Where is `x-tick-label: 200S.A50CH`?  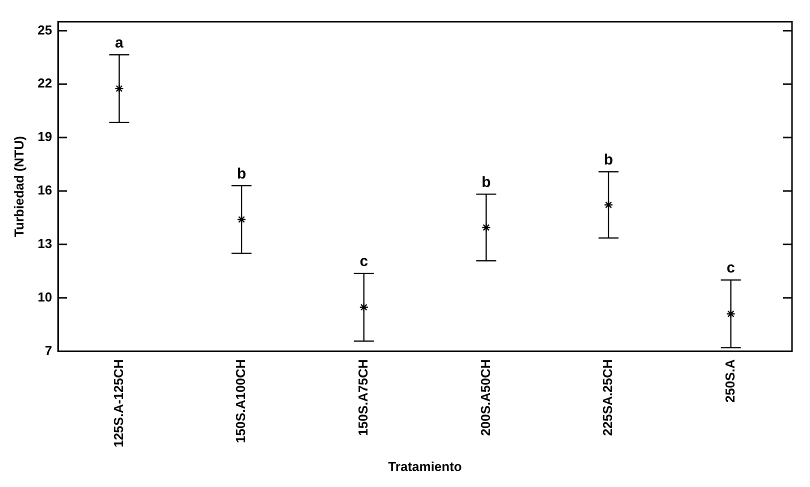 x-tick-label: 200S.A50CH is located at coordinates (485, 397).